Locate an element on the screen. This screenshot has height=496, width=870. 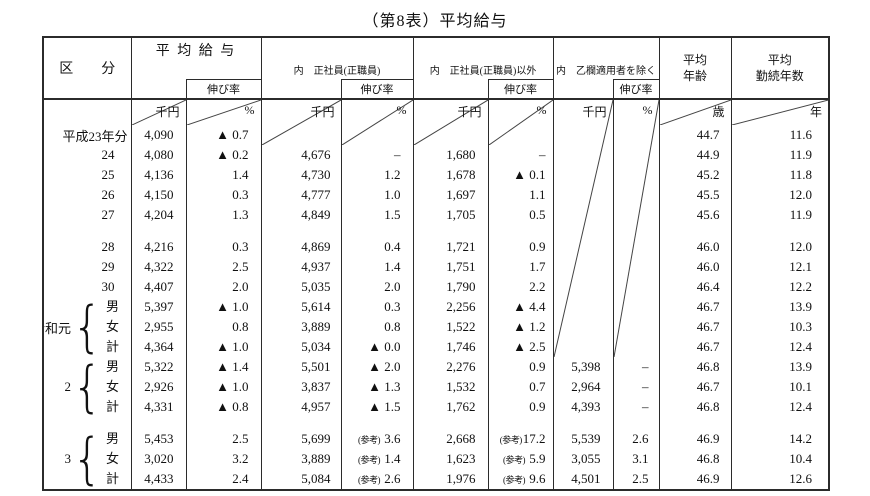
cell-years: 11.6 is located at coordinates (780, 135).